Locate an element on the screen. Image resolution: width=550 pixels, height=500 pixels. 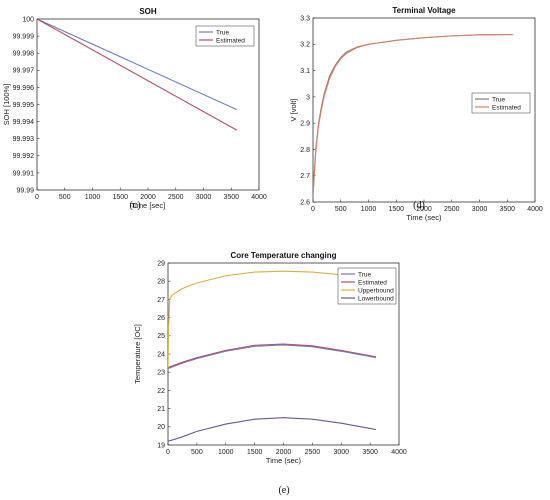
y-tick-label: 3.2 is located at coordinates (305, 45).